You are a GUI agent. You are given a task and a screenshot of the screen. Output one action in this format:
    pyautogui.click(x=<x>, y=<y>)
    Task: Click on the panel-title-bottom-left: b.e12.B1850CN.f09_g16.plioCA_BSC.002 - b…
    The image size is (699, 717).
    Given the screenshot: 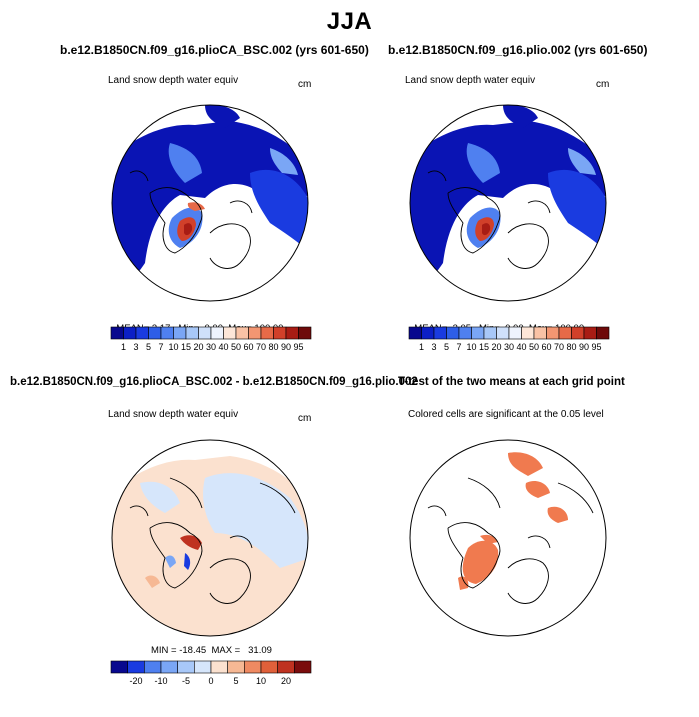 What is the action you would take?
    pyautogui.click(x=214, y=382)
    